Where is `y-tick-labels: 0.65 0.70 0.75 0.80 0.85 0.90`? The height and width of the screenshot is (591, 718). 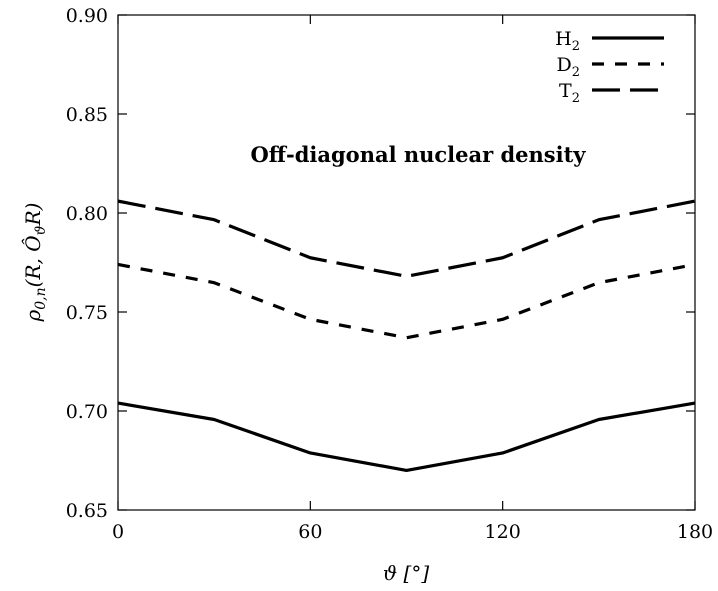
y-tick-labels: 0.65 0.70 0.75 0.80 0.85 0.90 is located at coordinates (87, 263).